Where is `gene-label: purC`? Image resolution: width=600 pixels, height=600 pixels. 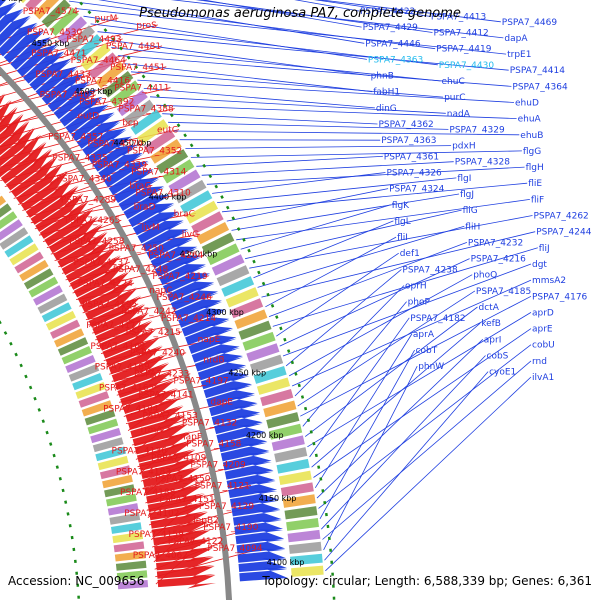 gene-label: purC is located at coordinates (454, 98).